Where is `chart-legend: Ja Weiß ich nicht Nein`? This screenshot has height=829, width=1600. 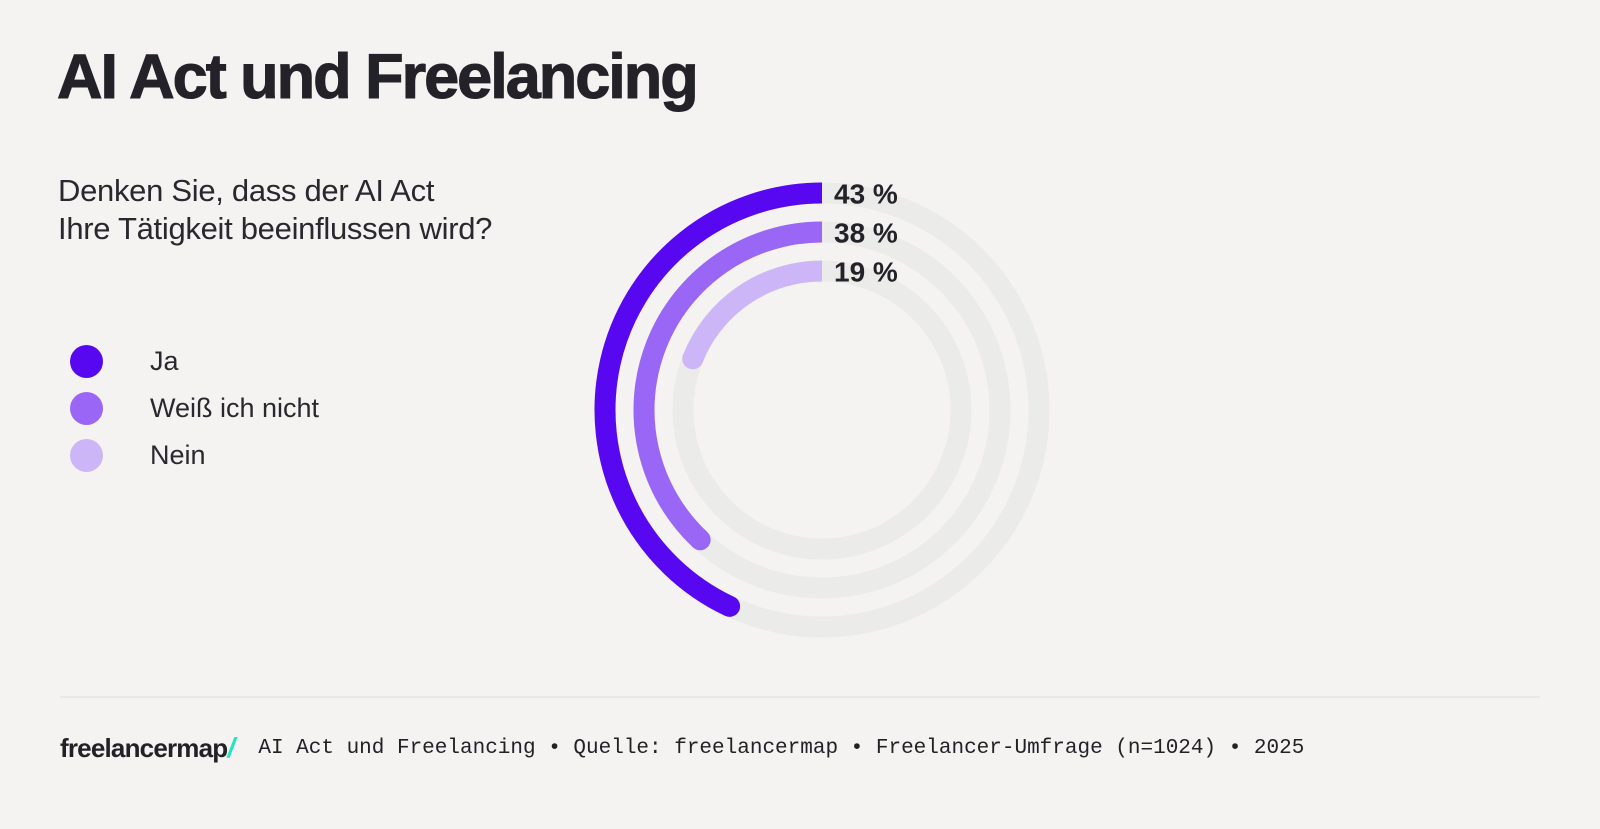
chart-legend: Ja Weiß ich nicht Nein is located at coordinates (194, 408).